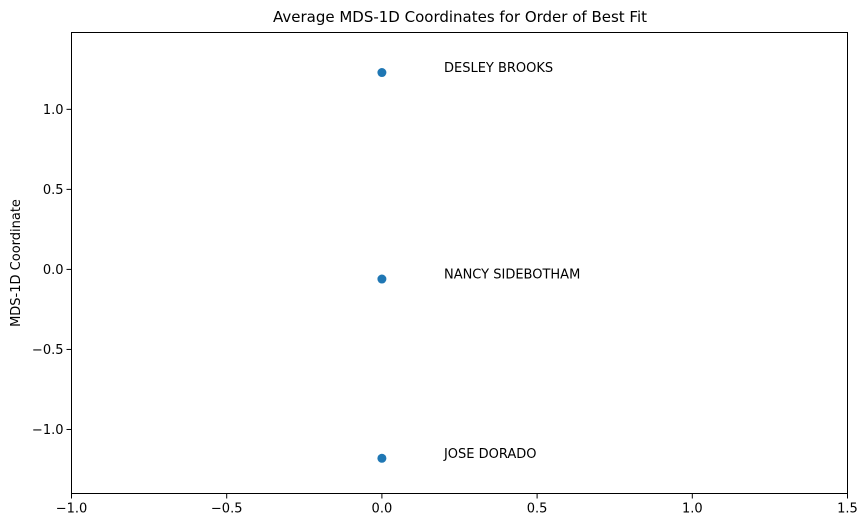  I want to click on y-tick-label: 1.0, so click(53, 110).